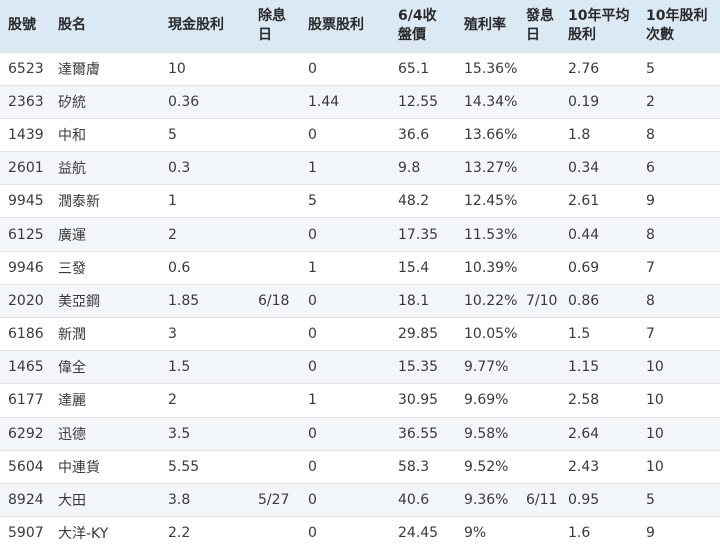 The width and height of the screenshot is (720, 550). What do you see at coordinates (72, 102) in the screenshot?
I see `cell-stock-name: 矽統` at bounding box center [72, 102].